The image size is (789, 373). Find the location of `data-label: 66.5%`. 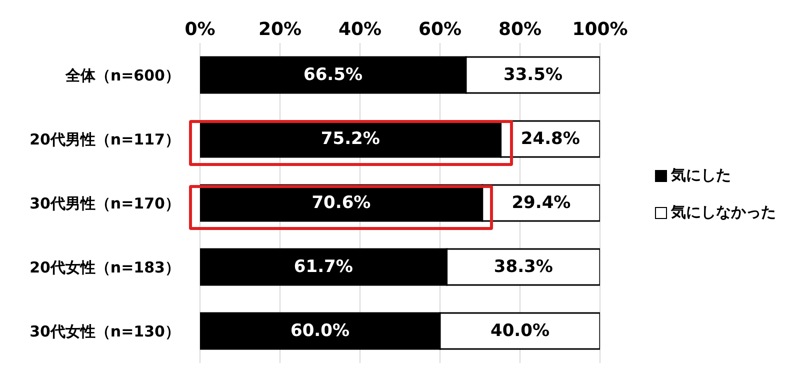

data-label: 66.5% is located at coordinates (333, 75).